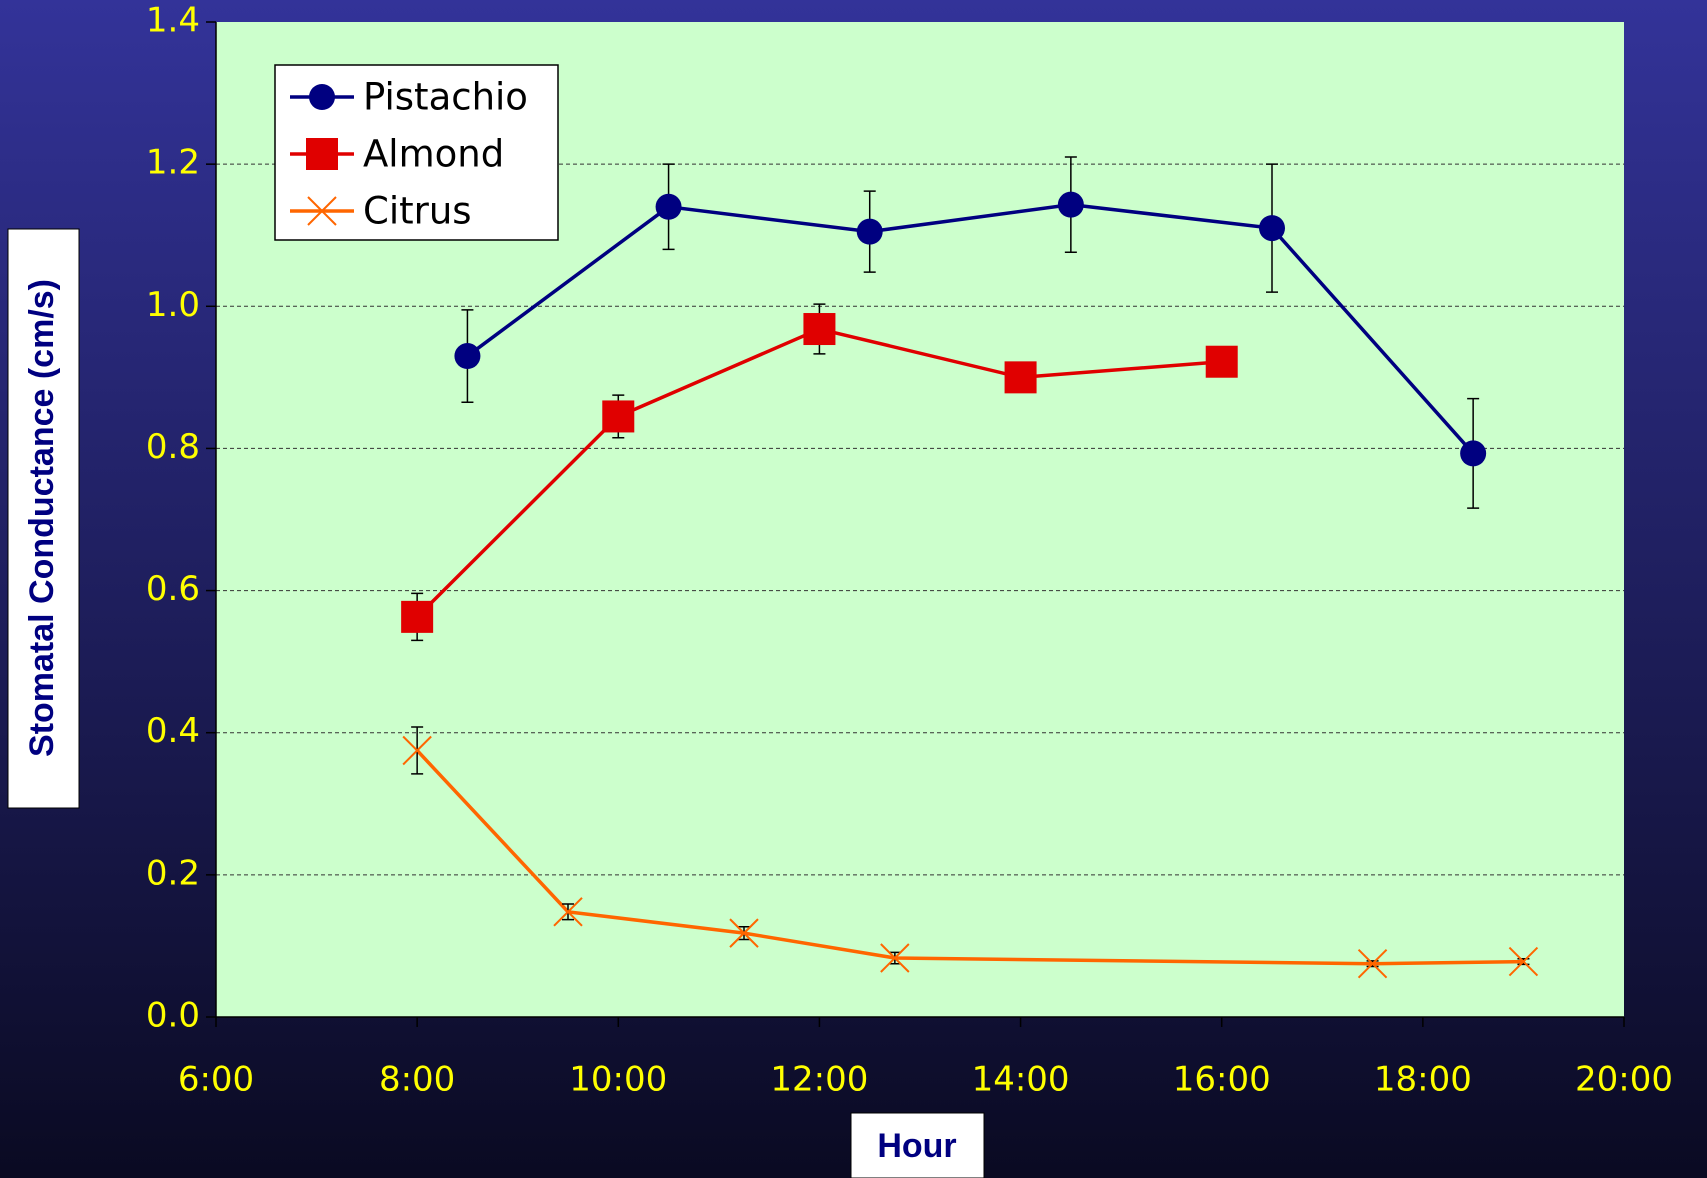 The image size is (1707, 1178). What do you see at coordinates (173, 305) in the screenshot?
I see `y-tick-label: 1.0` at bounding box center [173, 305].